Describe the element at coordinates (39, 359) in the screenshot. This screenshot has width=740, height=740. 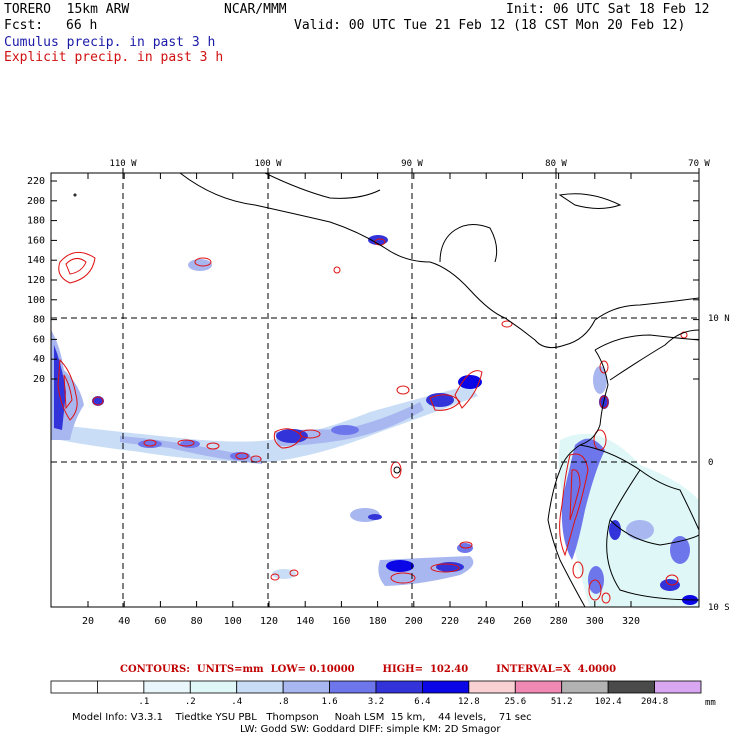
I see `y-tick-label: 40` at that location.